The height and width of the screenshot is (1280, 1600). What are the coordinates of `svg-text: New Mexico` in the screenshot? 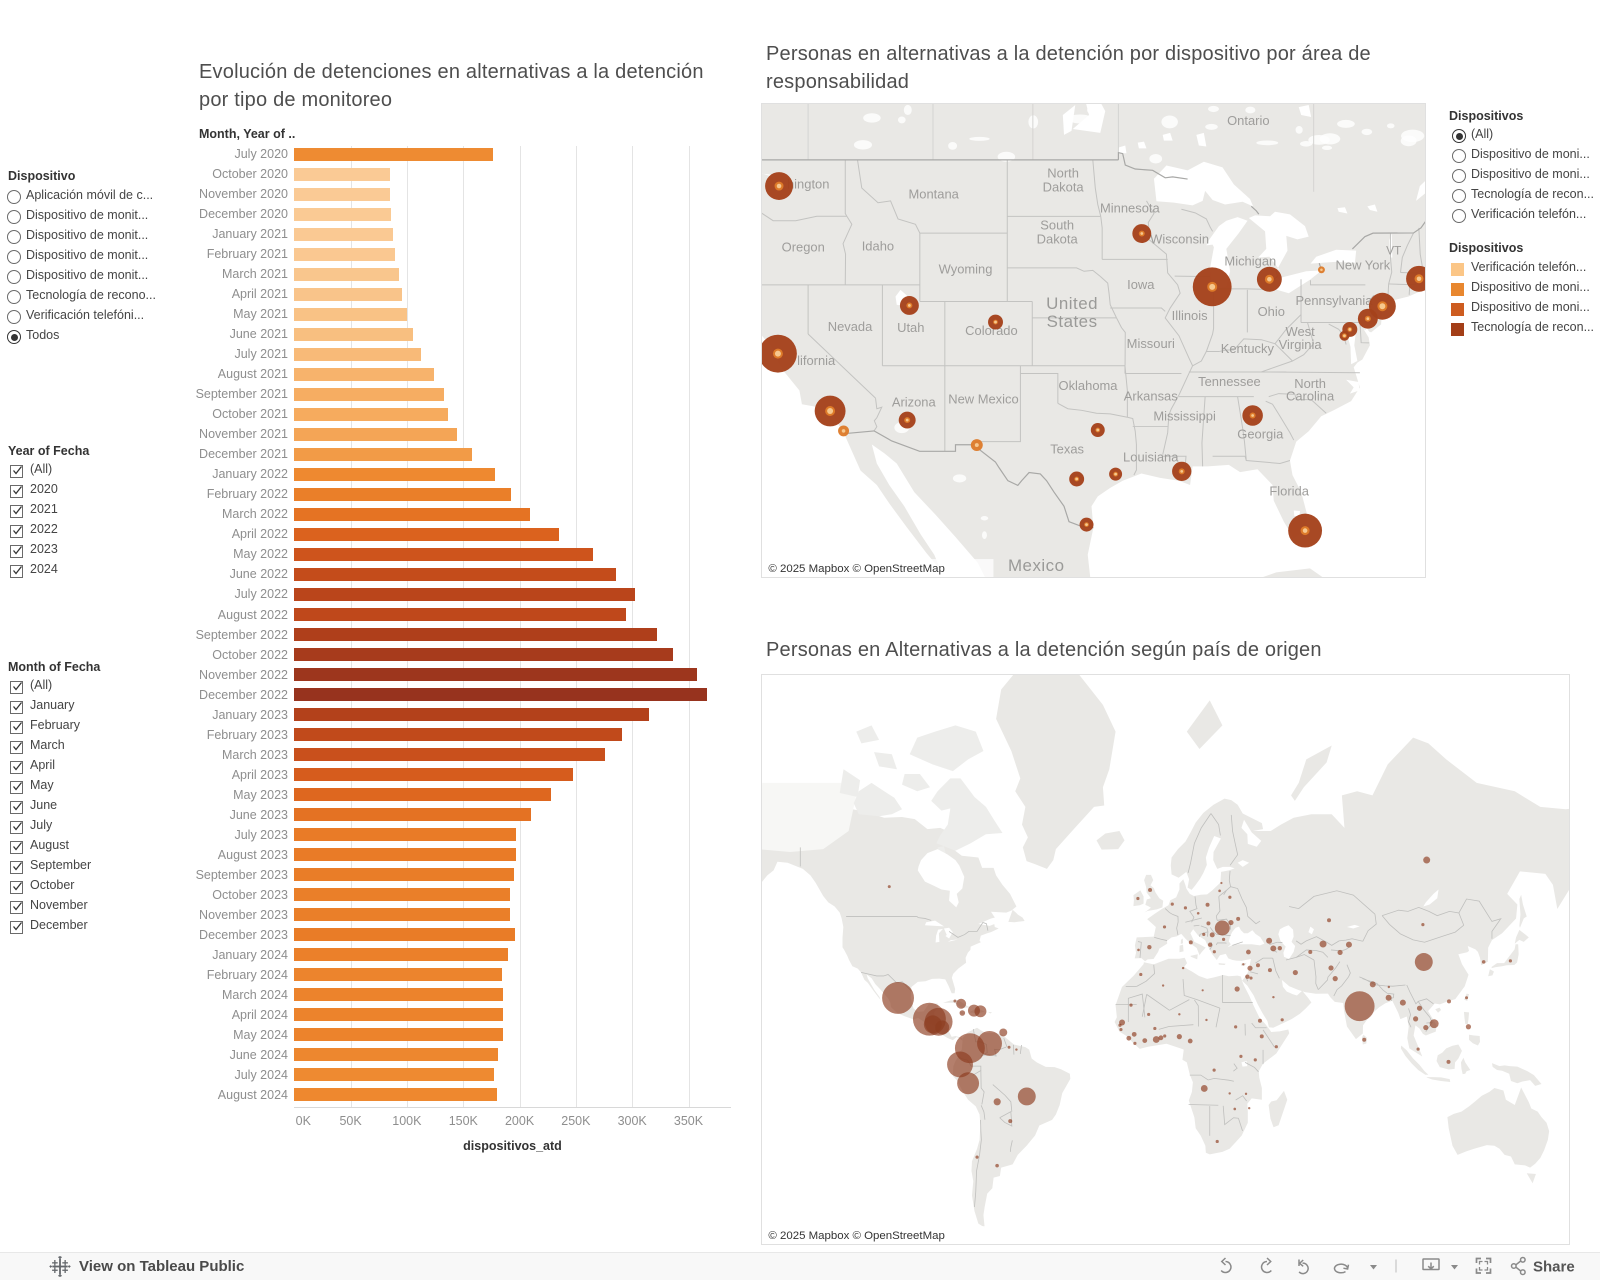 It's located at (983, 399).